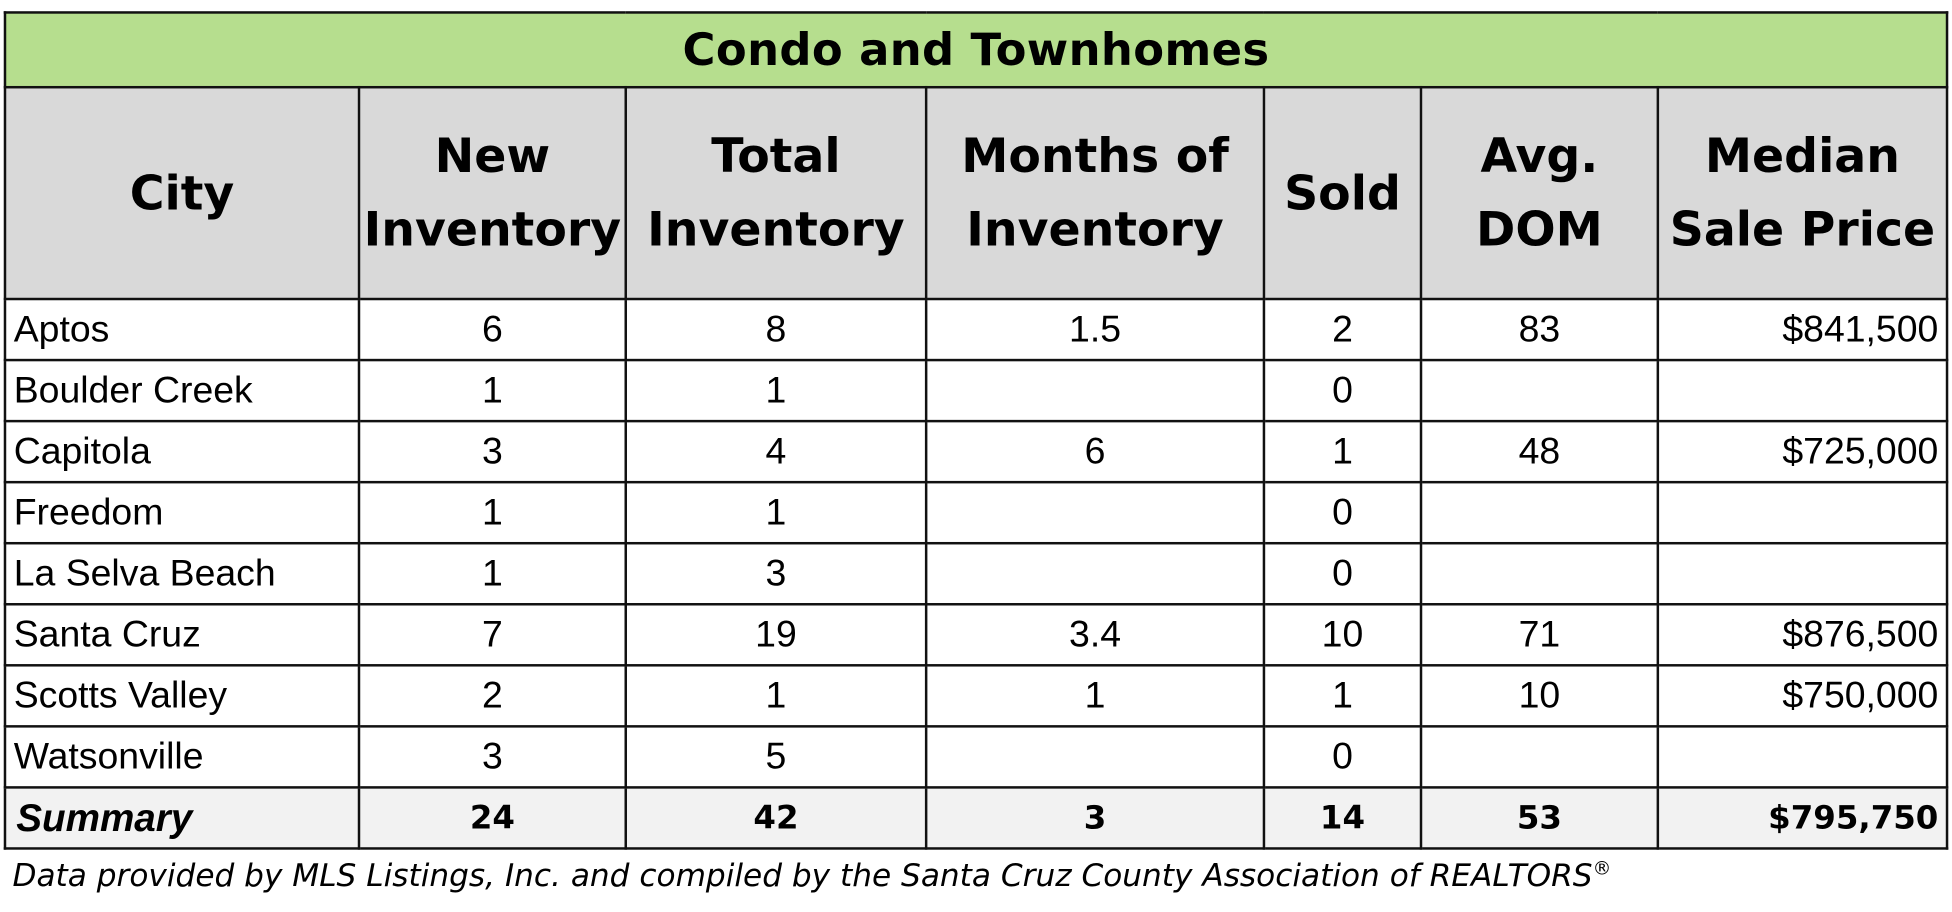 This screenshot has height=912, width=1952. I want to click on avg-dom-cell: 10, so click(1539, 696).